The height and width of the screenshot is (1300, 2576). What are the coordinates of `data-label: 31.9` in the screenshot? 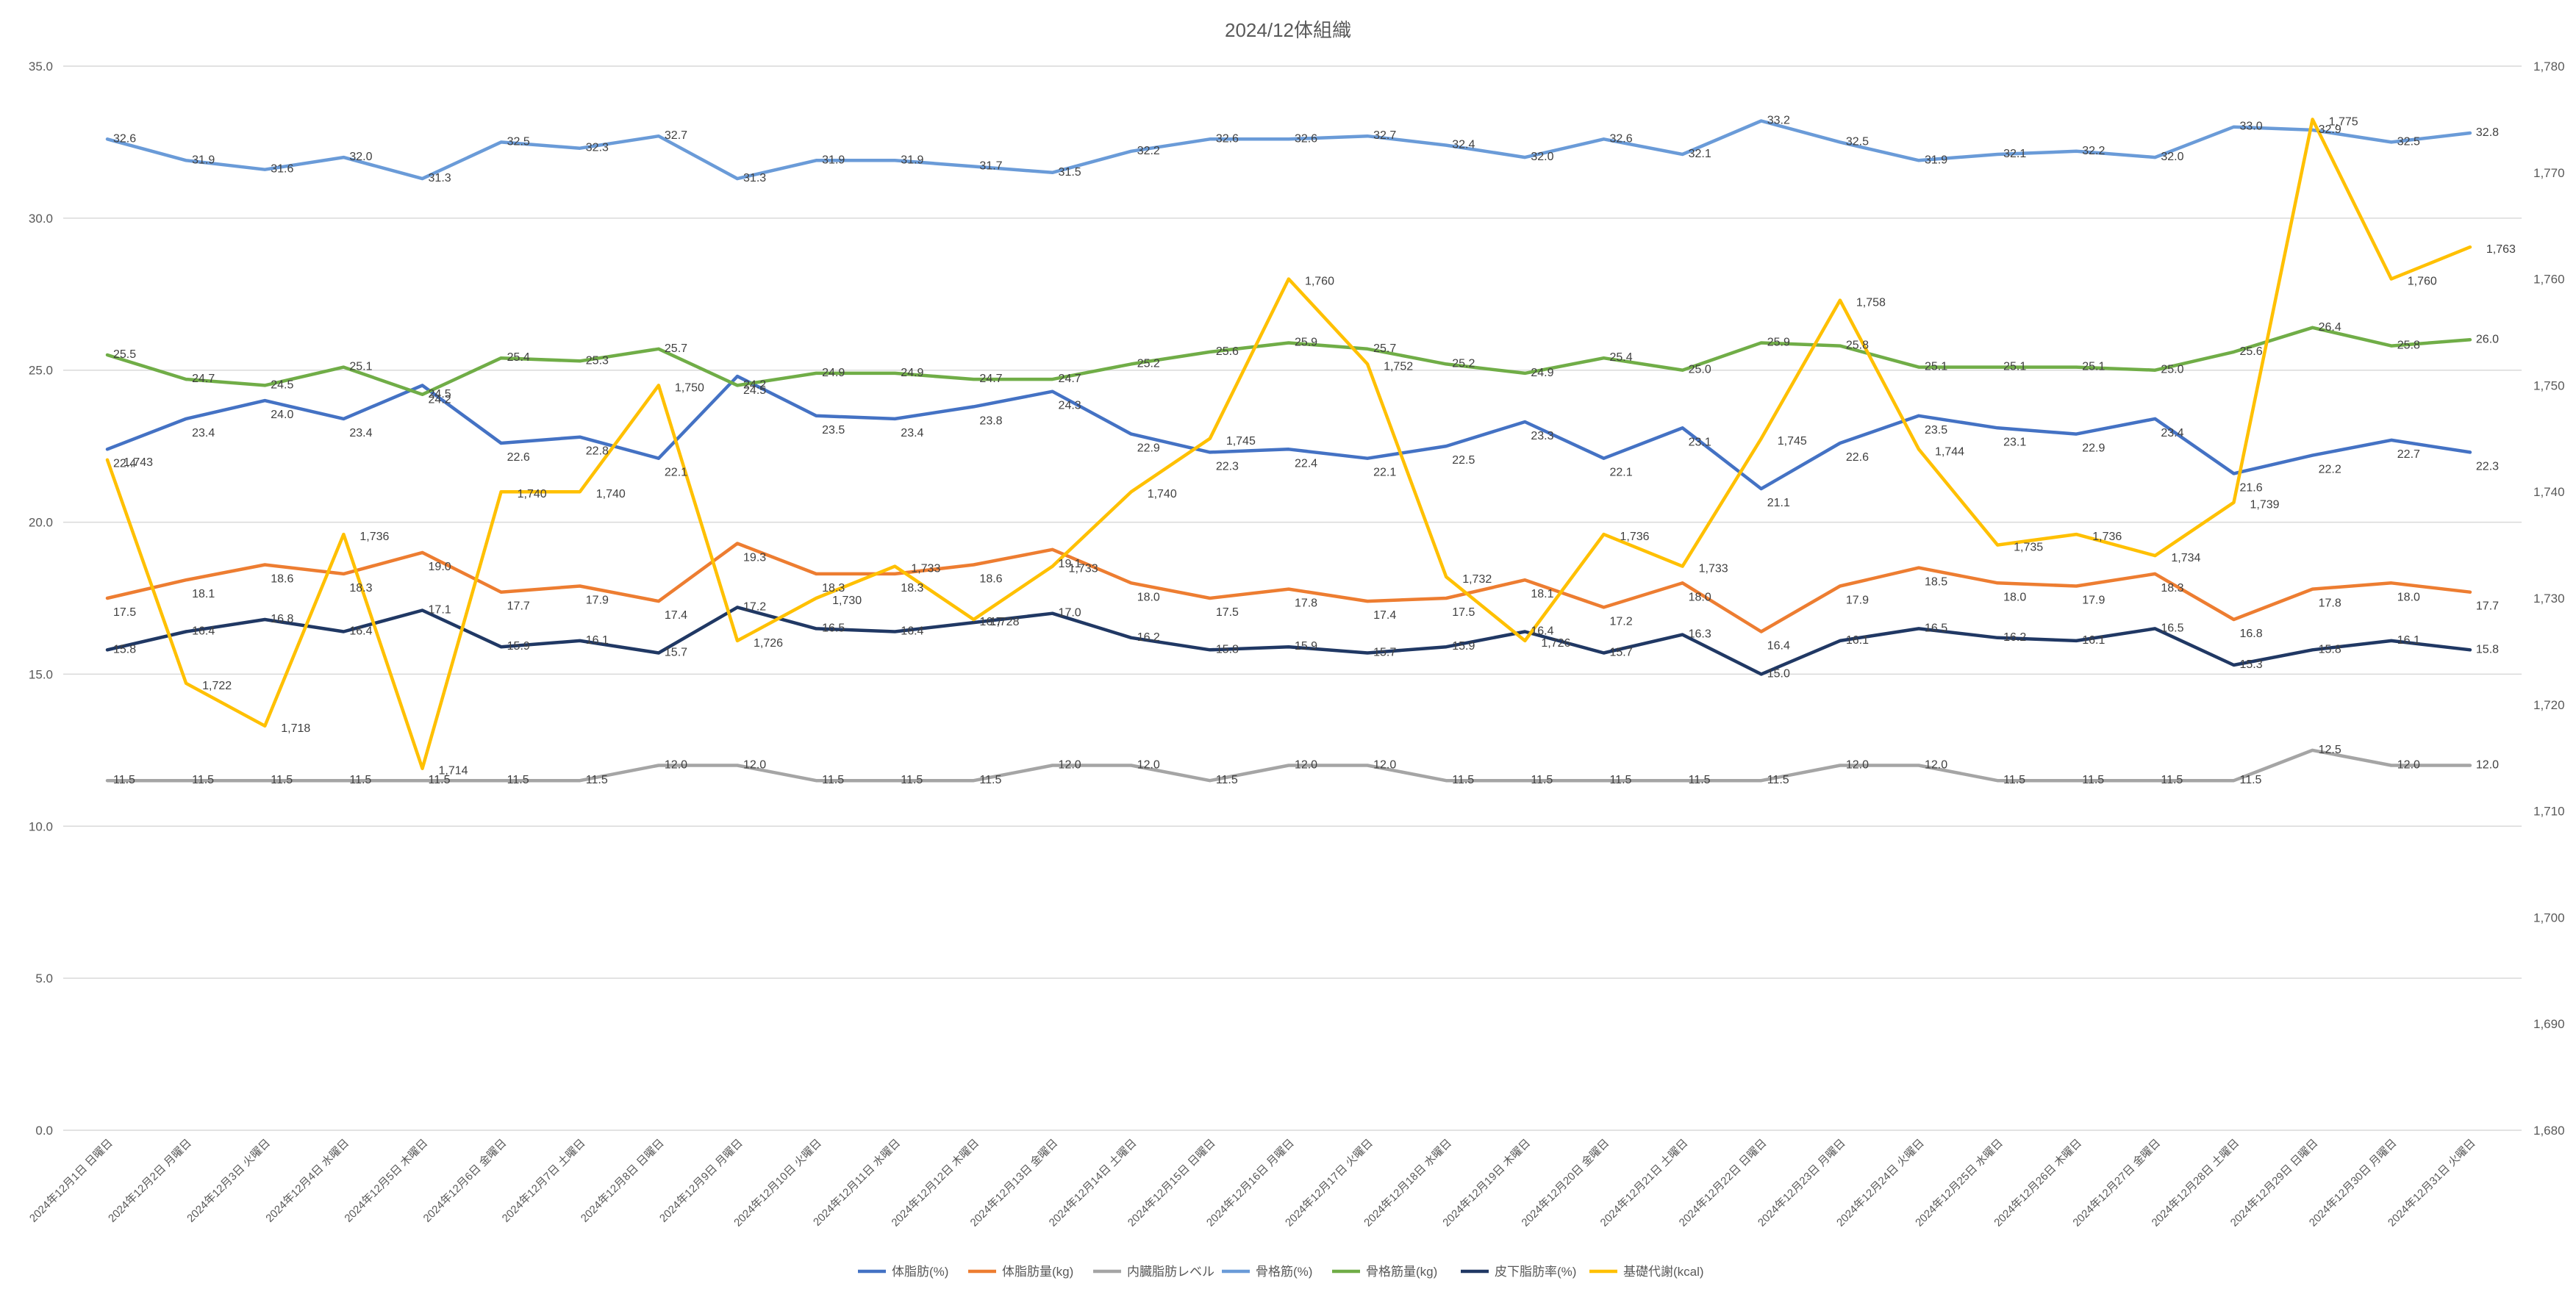 It's located at (912, 160).